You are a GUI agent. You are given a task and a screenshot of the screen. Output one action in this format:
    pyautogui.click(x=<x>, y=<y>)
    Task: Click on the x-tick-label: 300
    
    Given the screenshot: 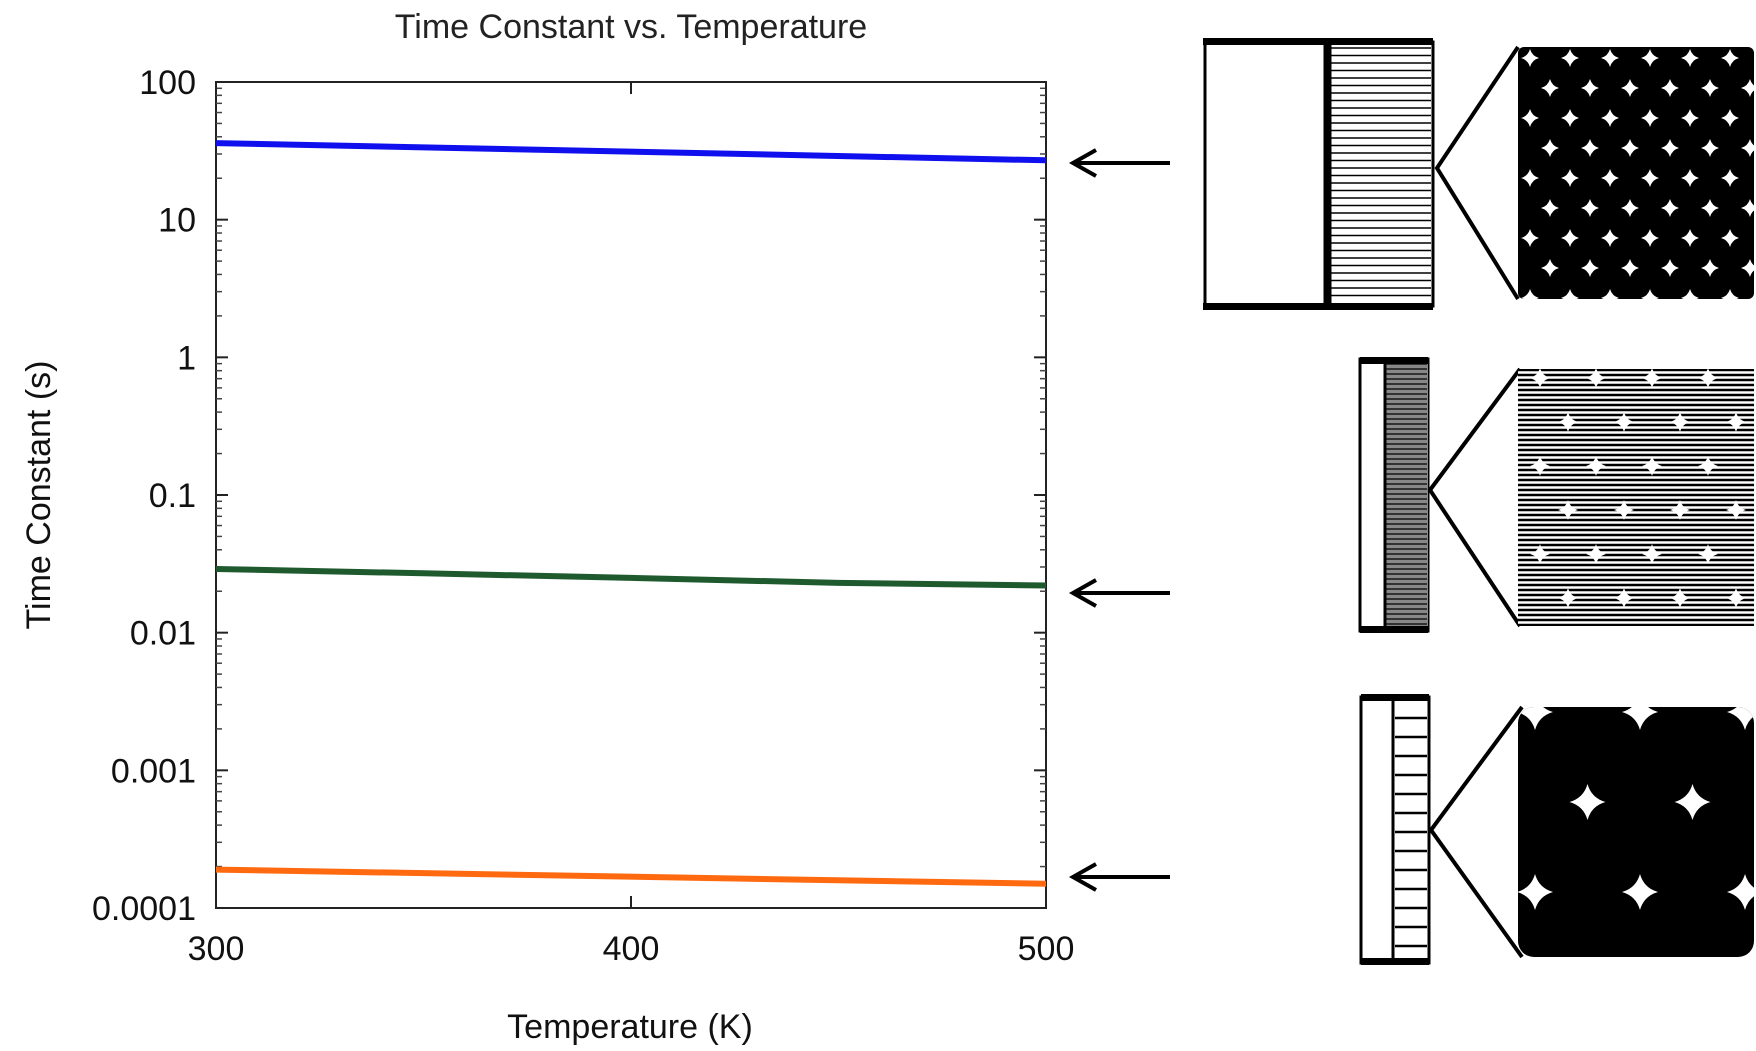 What is the action you would take?
    pyautogui.click(x=216, y=949)
    